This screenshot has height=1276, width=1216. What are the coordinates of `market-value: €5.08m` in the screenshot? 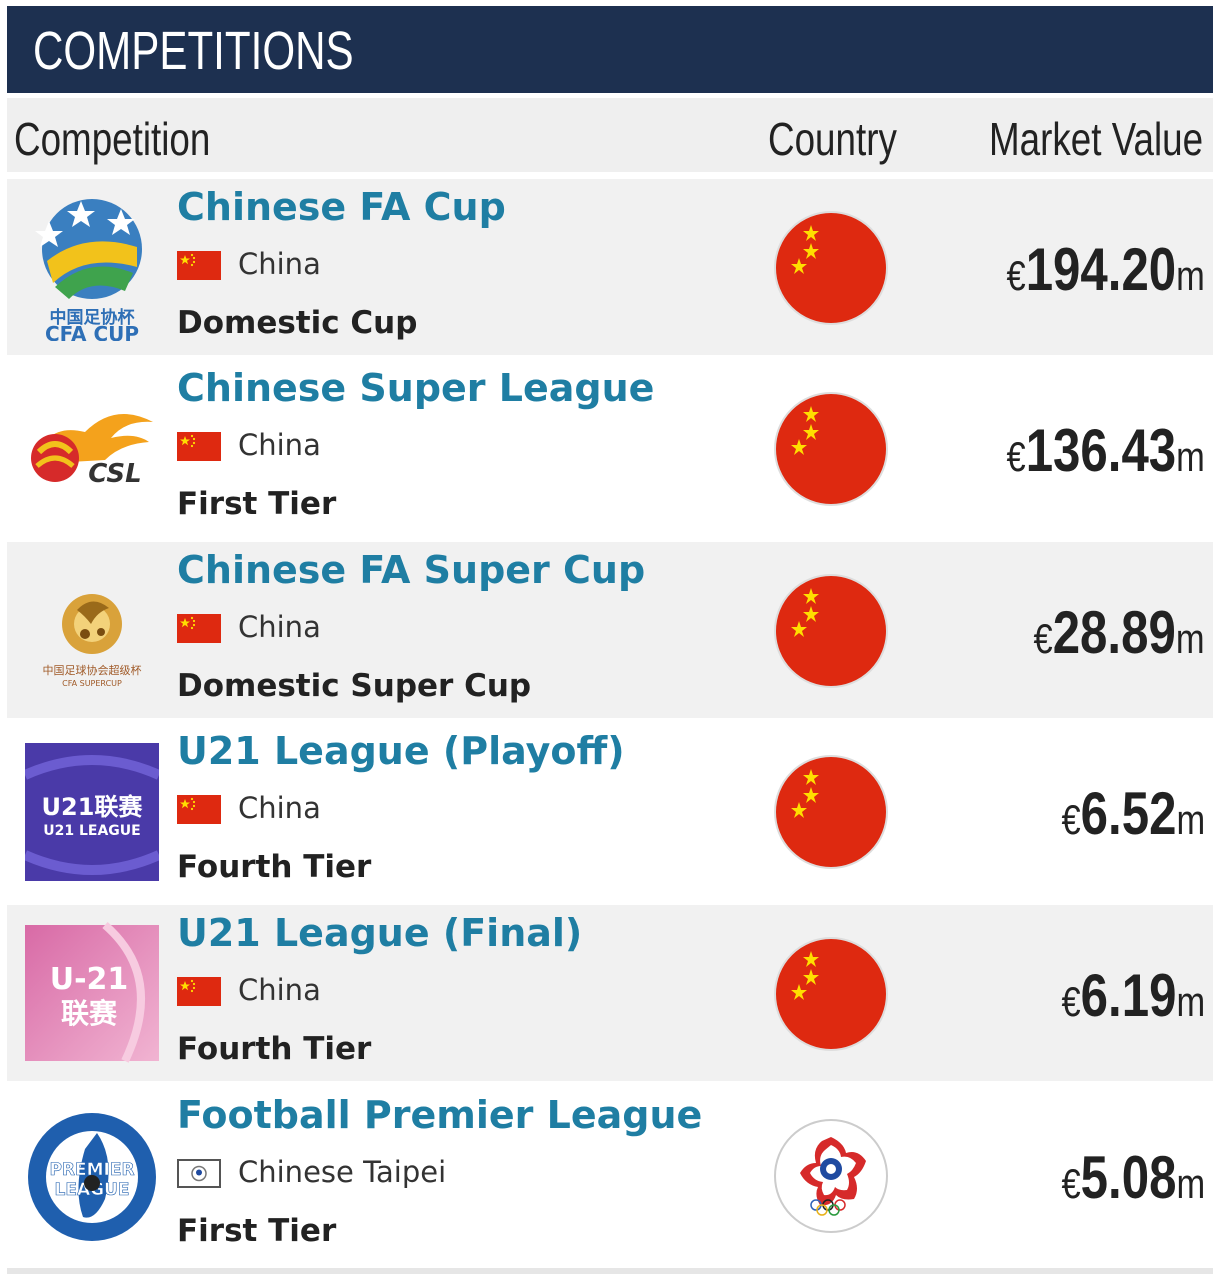 It's located at (1133, 1177).